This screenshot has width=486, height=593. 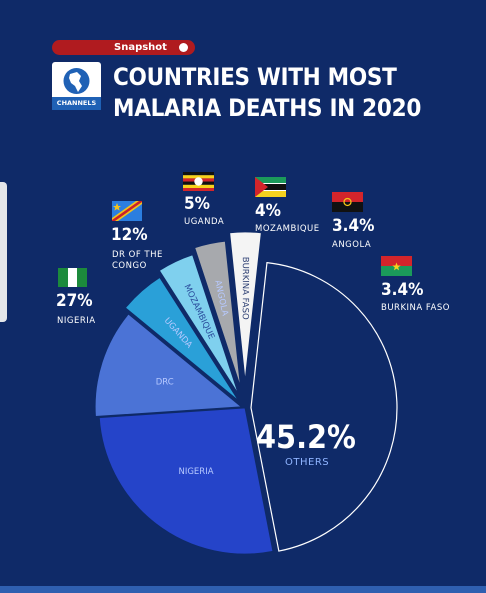 What do you see at coordinates (268, 211) in the screenshot?
I see `mozambique-percent: 4%` at bounding box center [268, 211].